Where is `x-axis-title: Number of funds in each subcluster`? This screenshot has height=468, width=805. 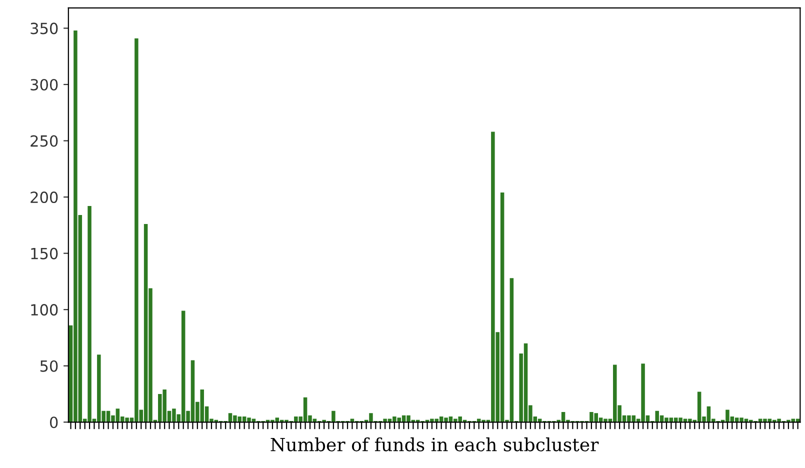
x-axis-title: Number of funds in each subcluster is located at coordinates (434, 444).